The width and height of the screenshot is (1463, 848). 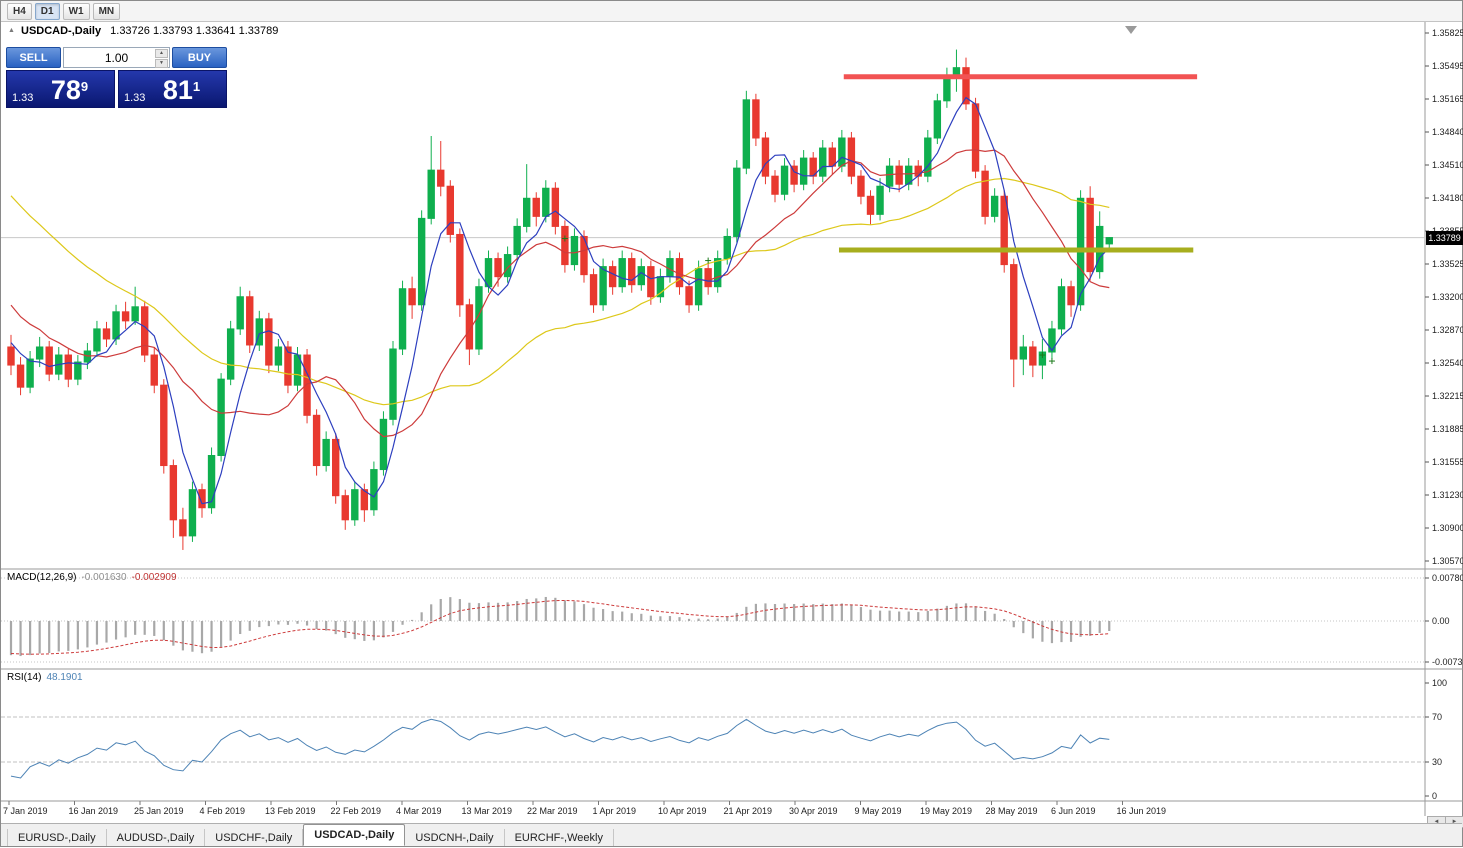 What do you see at coordinates (682, 811) in the screenshot?
I see `svg-text: 10 Apr 2019` at bounding box center [682, 811].